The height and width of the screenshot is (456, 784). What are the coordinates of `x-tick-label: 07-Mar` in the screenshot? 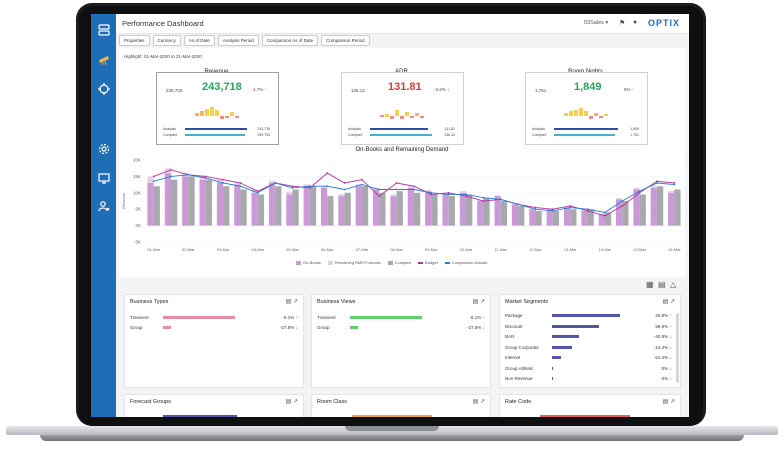 It's located at (362, 249).